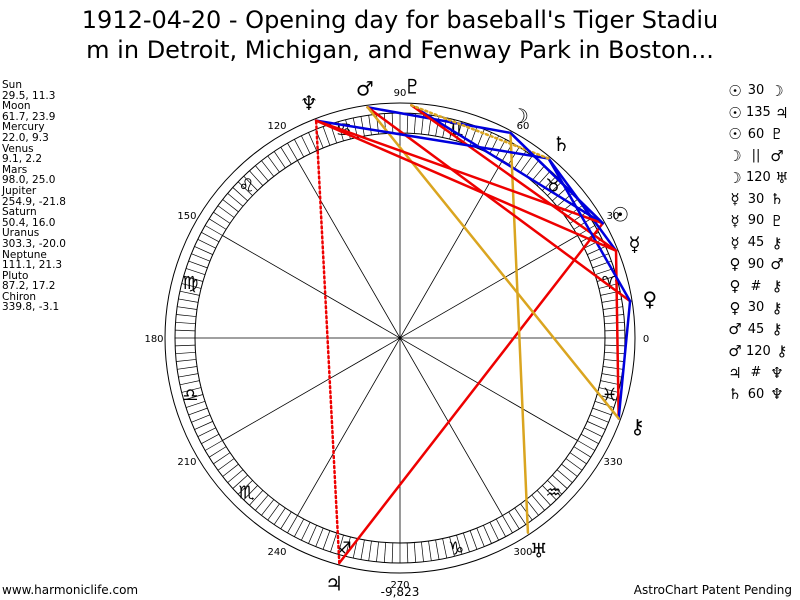  I want to click on body-saturn-glyph: ♄, so click(561, 144).